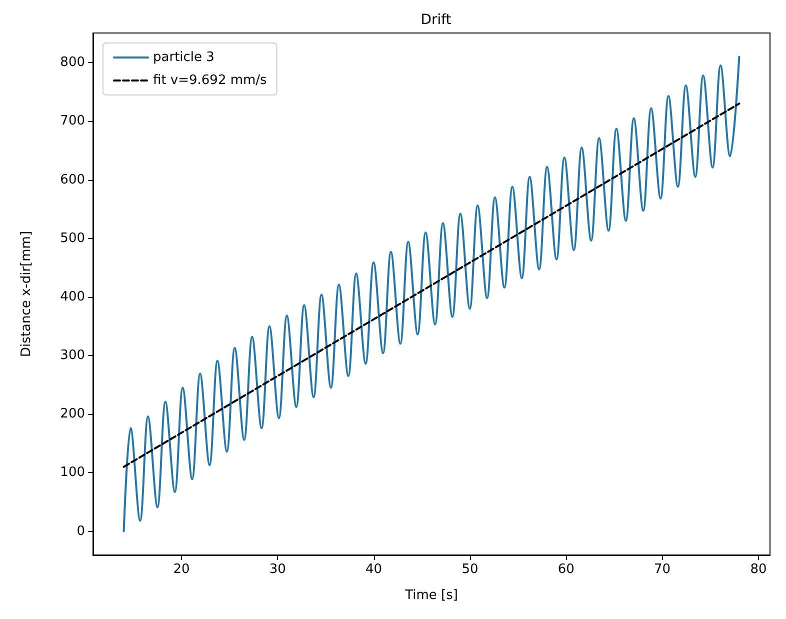 This screenshot has height=619, width=786. What do you see at coordinates (183, 57) in the screenshot?
I see `legend-label: particle 3` at bounding box center [183, 57].